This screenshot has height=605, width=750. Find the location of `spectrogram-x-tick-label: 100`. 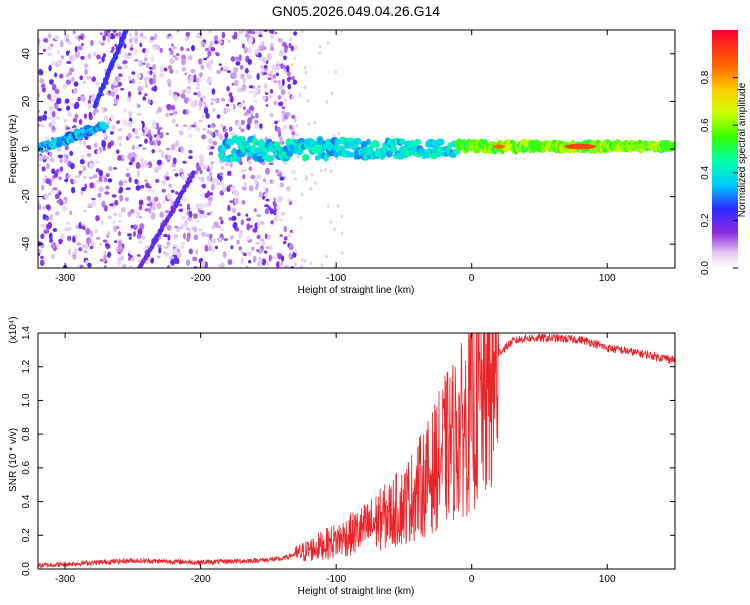

spectrogram-x-tick-label: 100 is located at coordinates (607, 278).